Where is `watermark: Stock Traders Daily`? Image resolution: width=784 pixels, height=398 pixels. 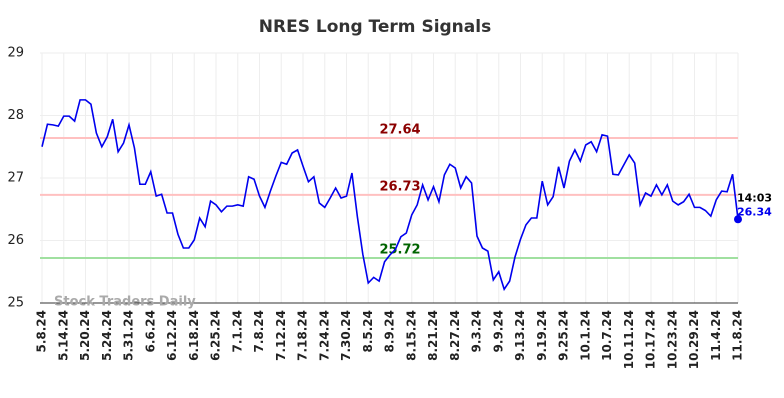
watermark: Stock Traders Daily is located at coordinates (125, 302).